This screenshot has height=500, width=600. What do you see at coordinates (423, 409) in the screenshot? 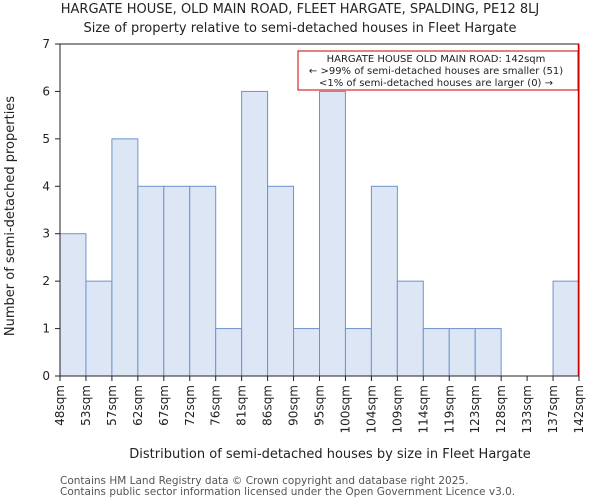
I see `x-tick-label: 114sqm` at bounding box center [423, 409].